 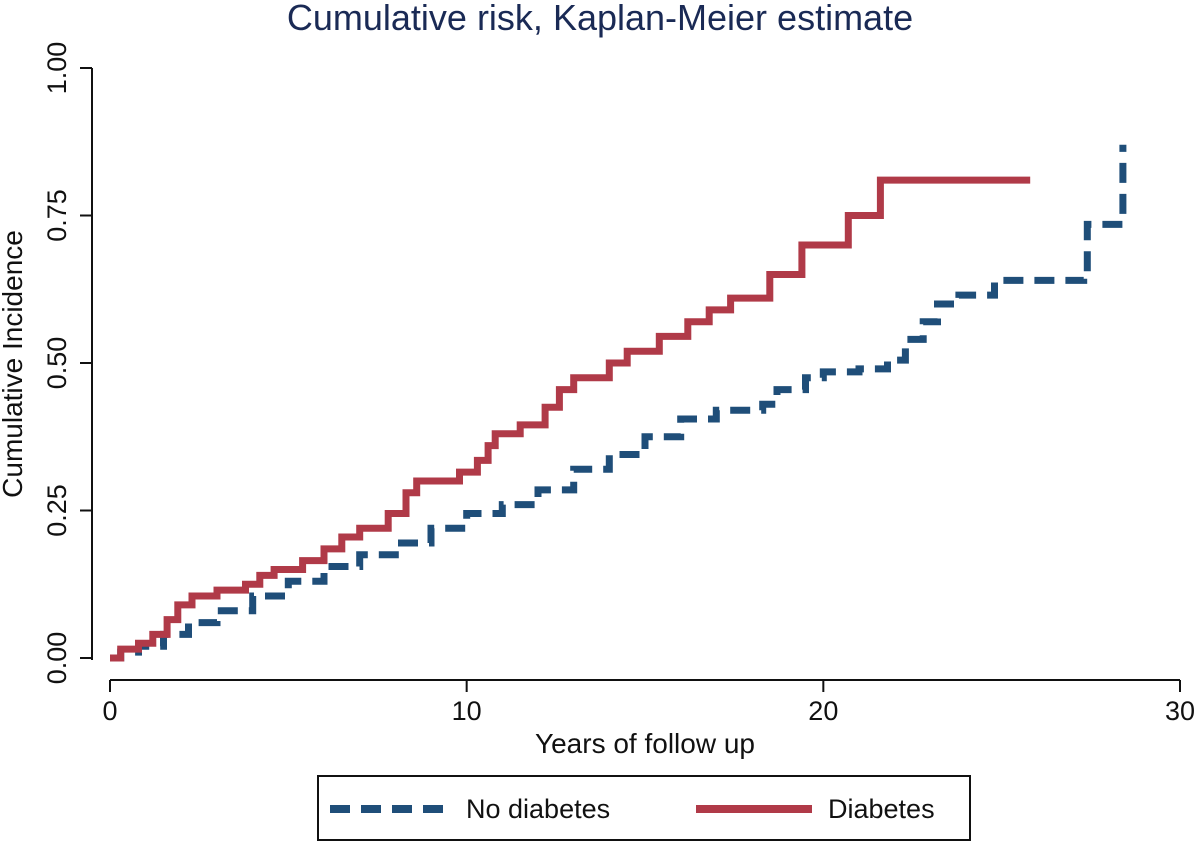 What do you see at coordinates (644, 808) in the screenshot?
I see `legend: No diabetes Diabetes` at bounding box center [644, 808].